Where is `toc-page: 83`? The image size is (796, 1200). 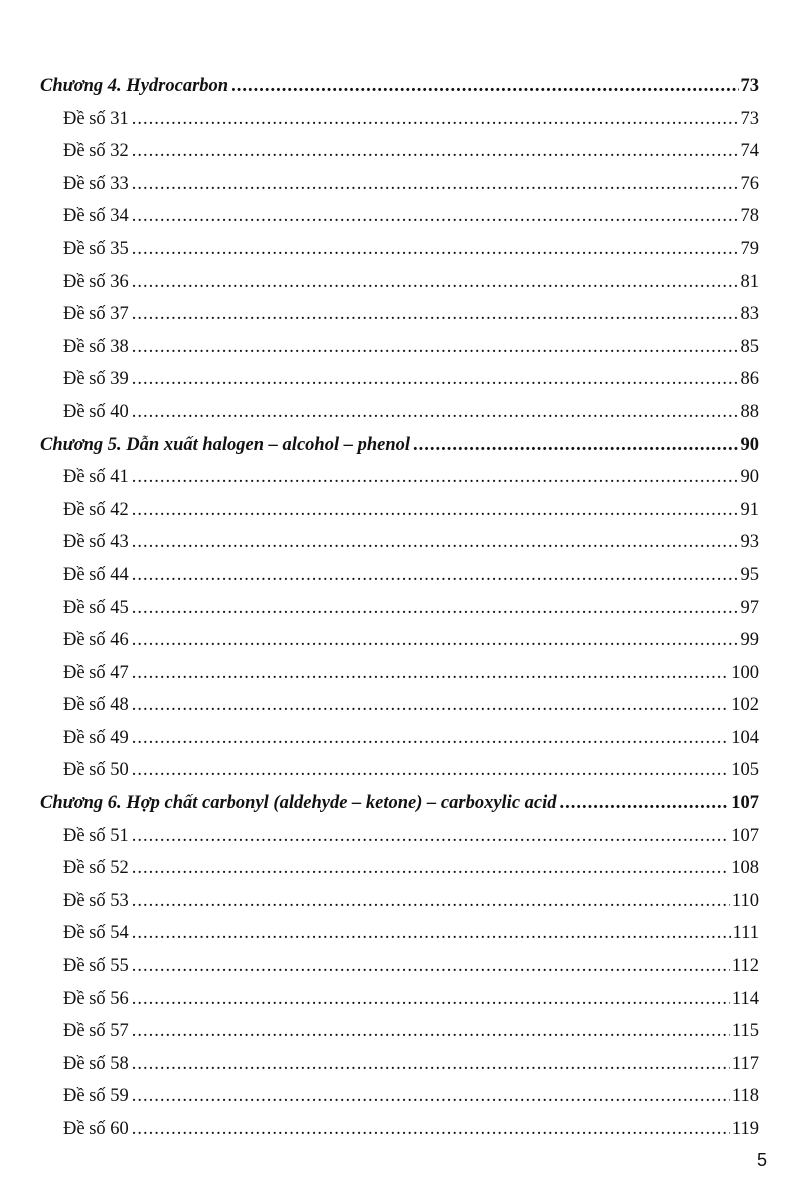 toc-page: 83 is located at coordinates (750, 314).